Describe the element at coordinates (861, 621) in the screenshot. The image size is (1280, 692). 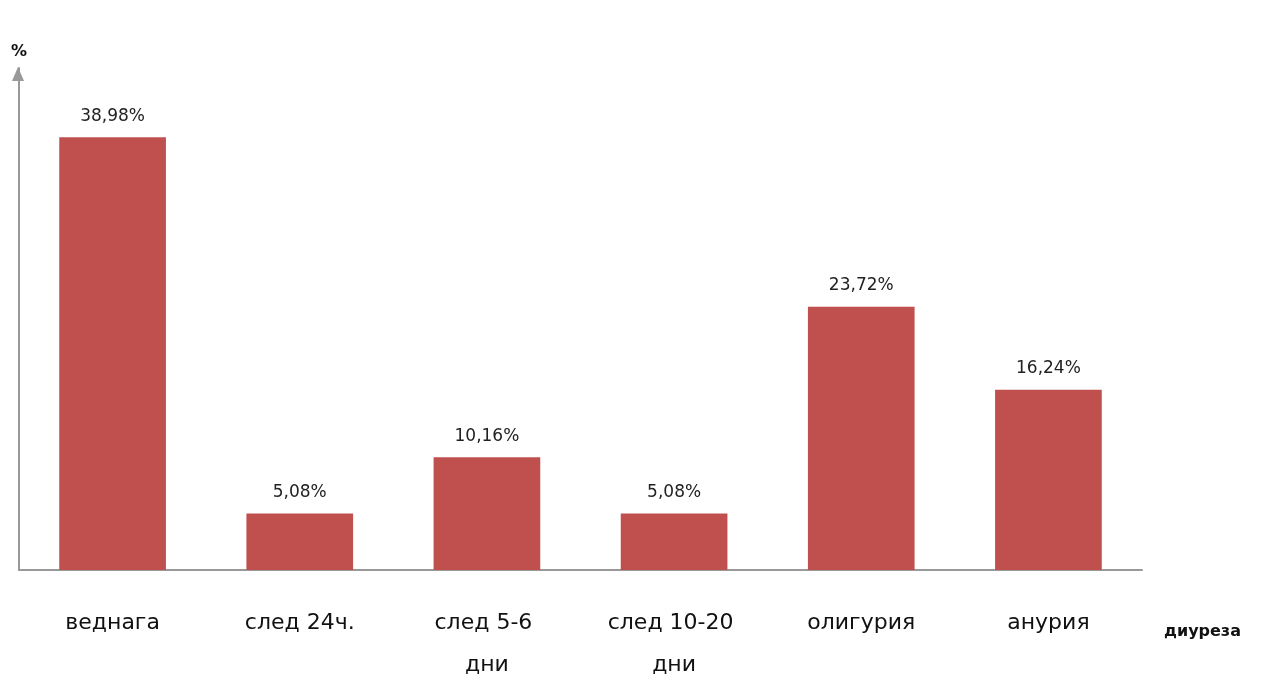
I see `x-tick-label: олигурия` at that location.